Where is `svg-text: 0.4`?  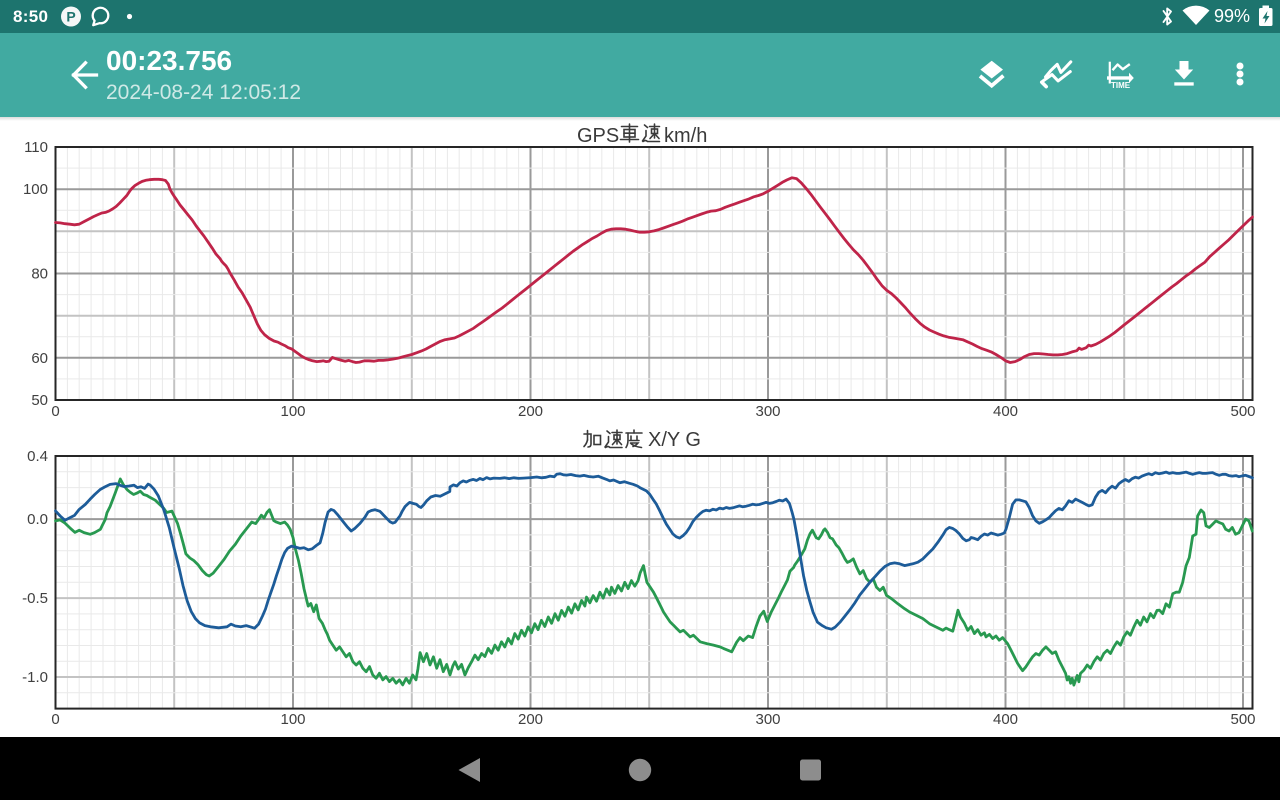 svg-text: 0.4 is located at coordinates (37, 456).